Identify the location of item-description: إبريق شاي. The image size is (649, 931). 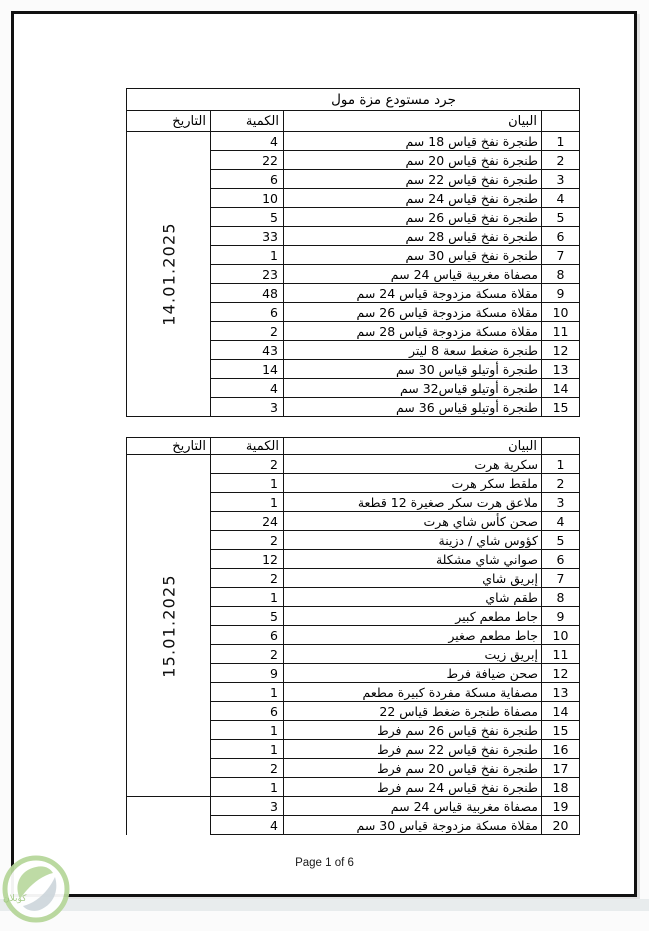
(412, 578).